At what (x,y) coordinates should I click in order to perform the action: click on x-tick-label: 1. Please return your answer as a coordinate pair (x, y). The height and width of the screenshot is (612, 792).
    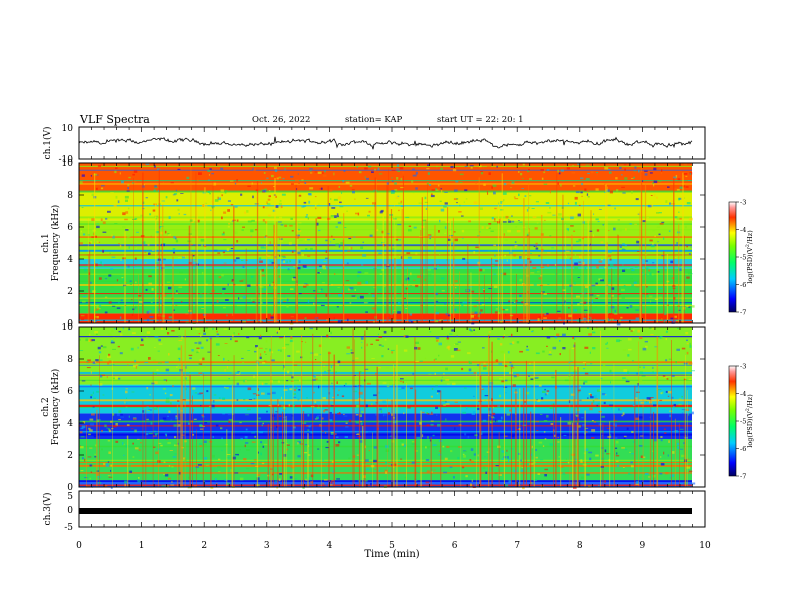
    Looking at the image, I should click on (142, 546).